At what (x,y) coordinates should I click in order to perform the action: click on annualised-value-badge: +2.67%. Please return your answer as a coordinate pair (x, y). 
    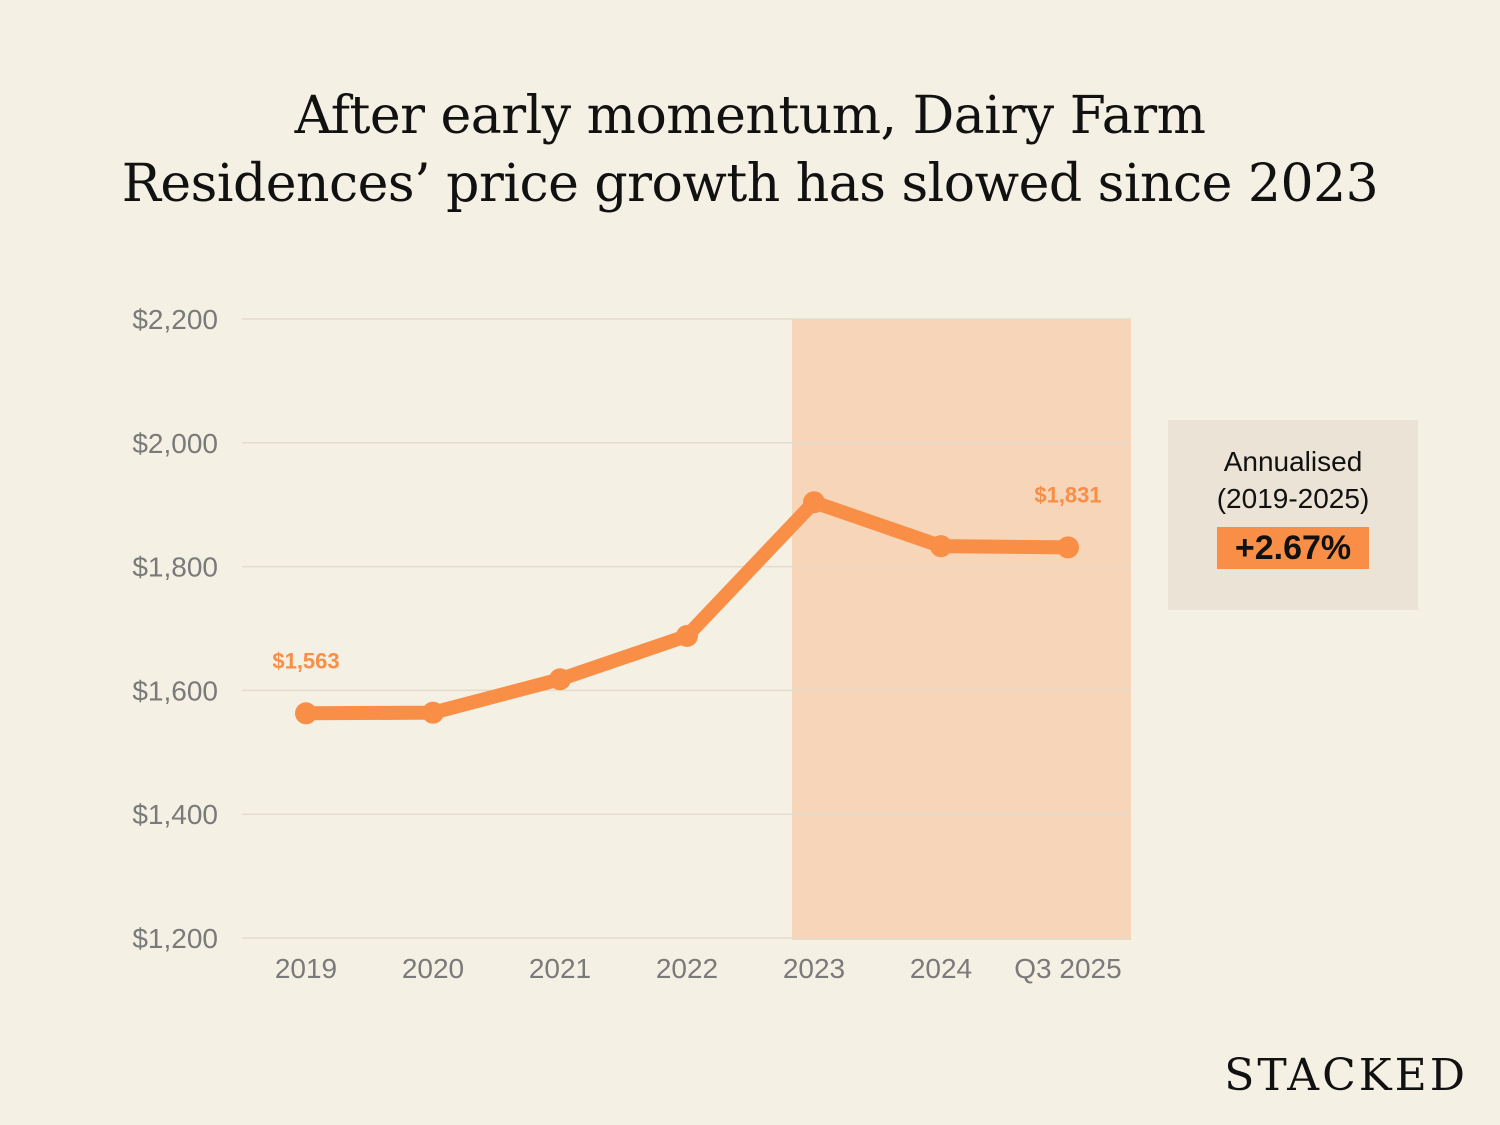
    Looking at the image, I should click on (1293, 548).